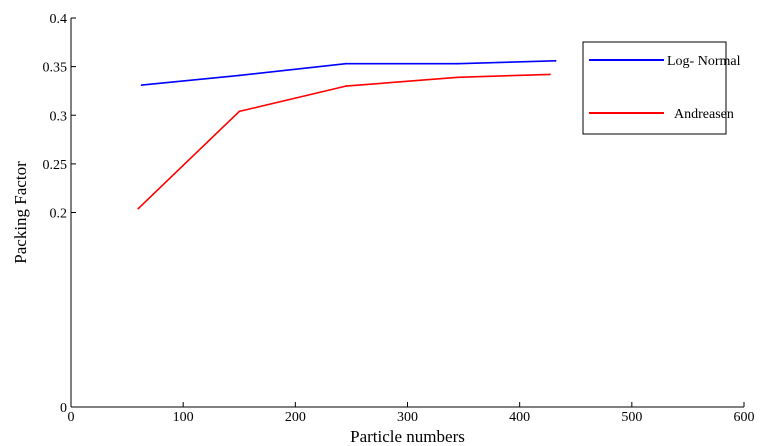 The height and width of the screenshot is (446, 761). I want to click on x-axis-ticks: 0 100 200 300 400 500 600, so click(411, 413).